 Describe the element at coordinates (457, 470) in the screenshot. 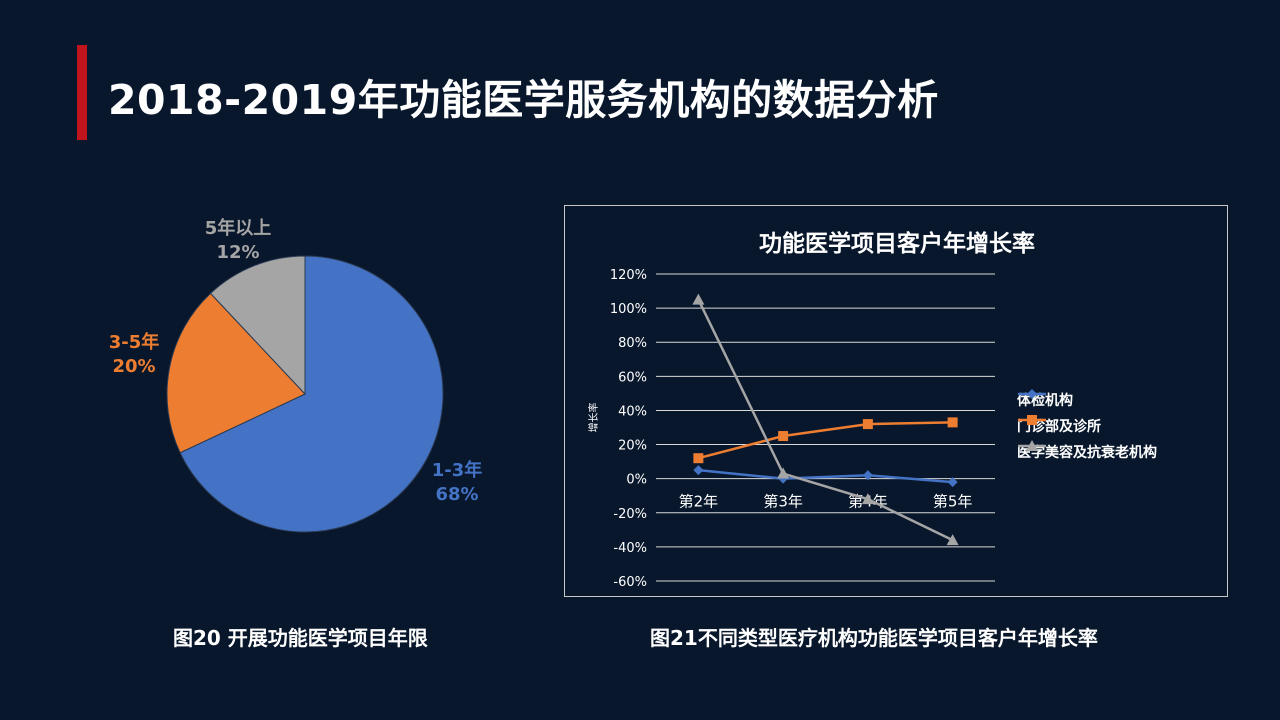

I see `pie-label-name: 1-3年` at that location.